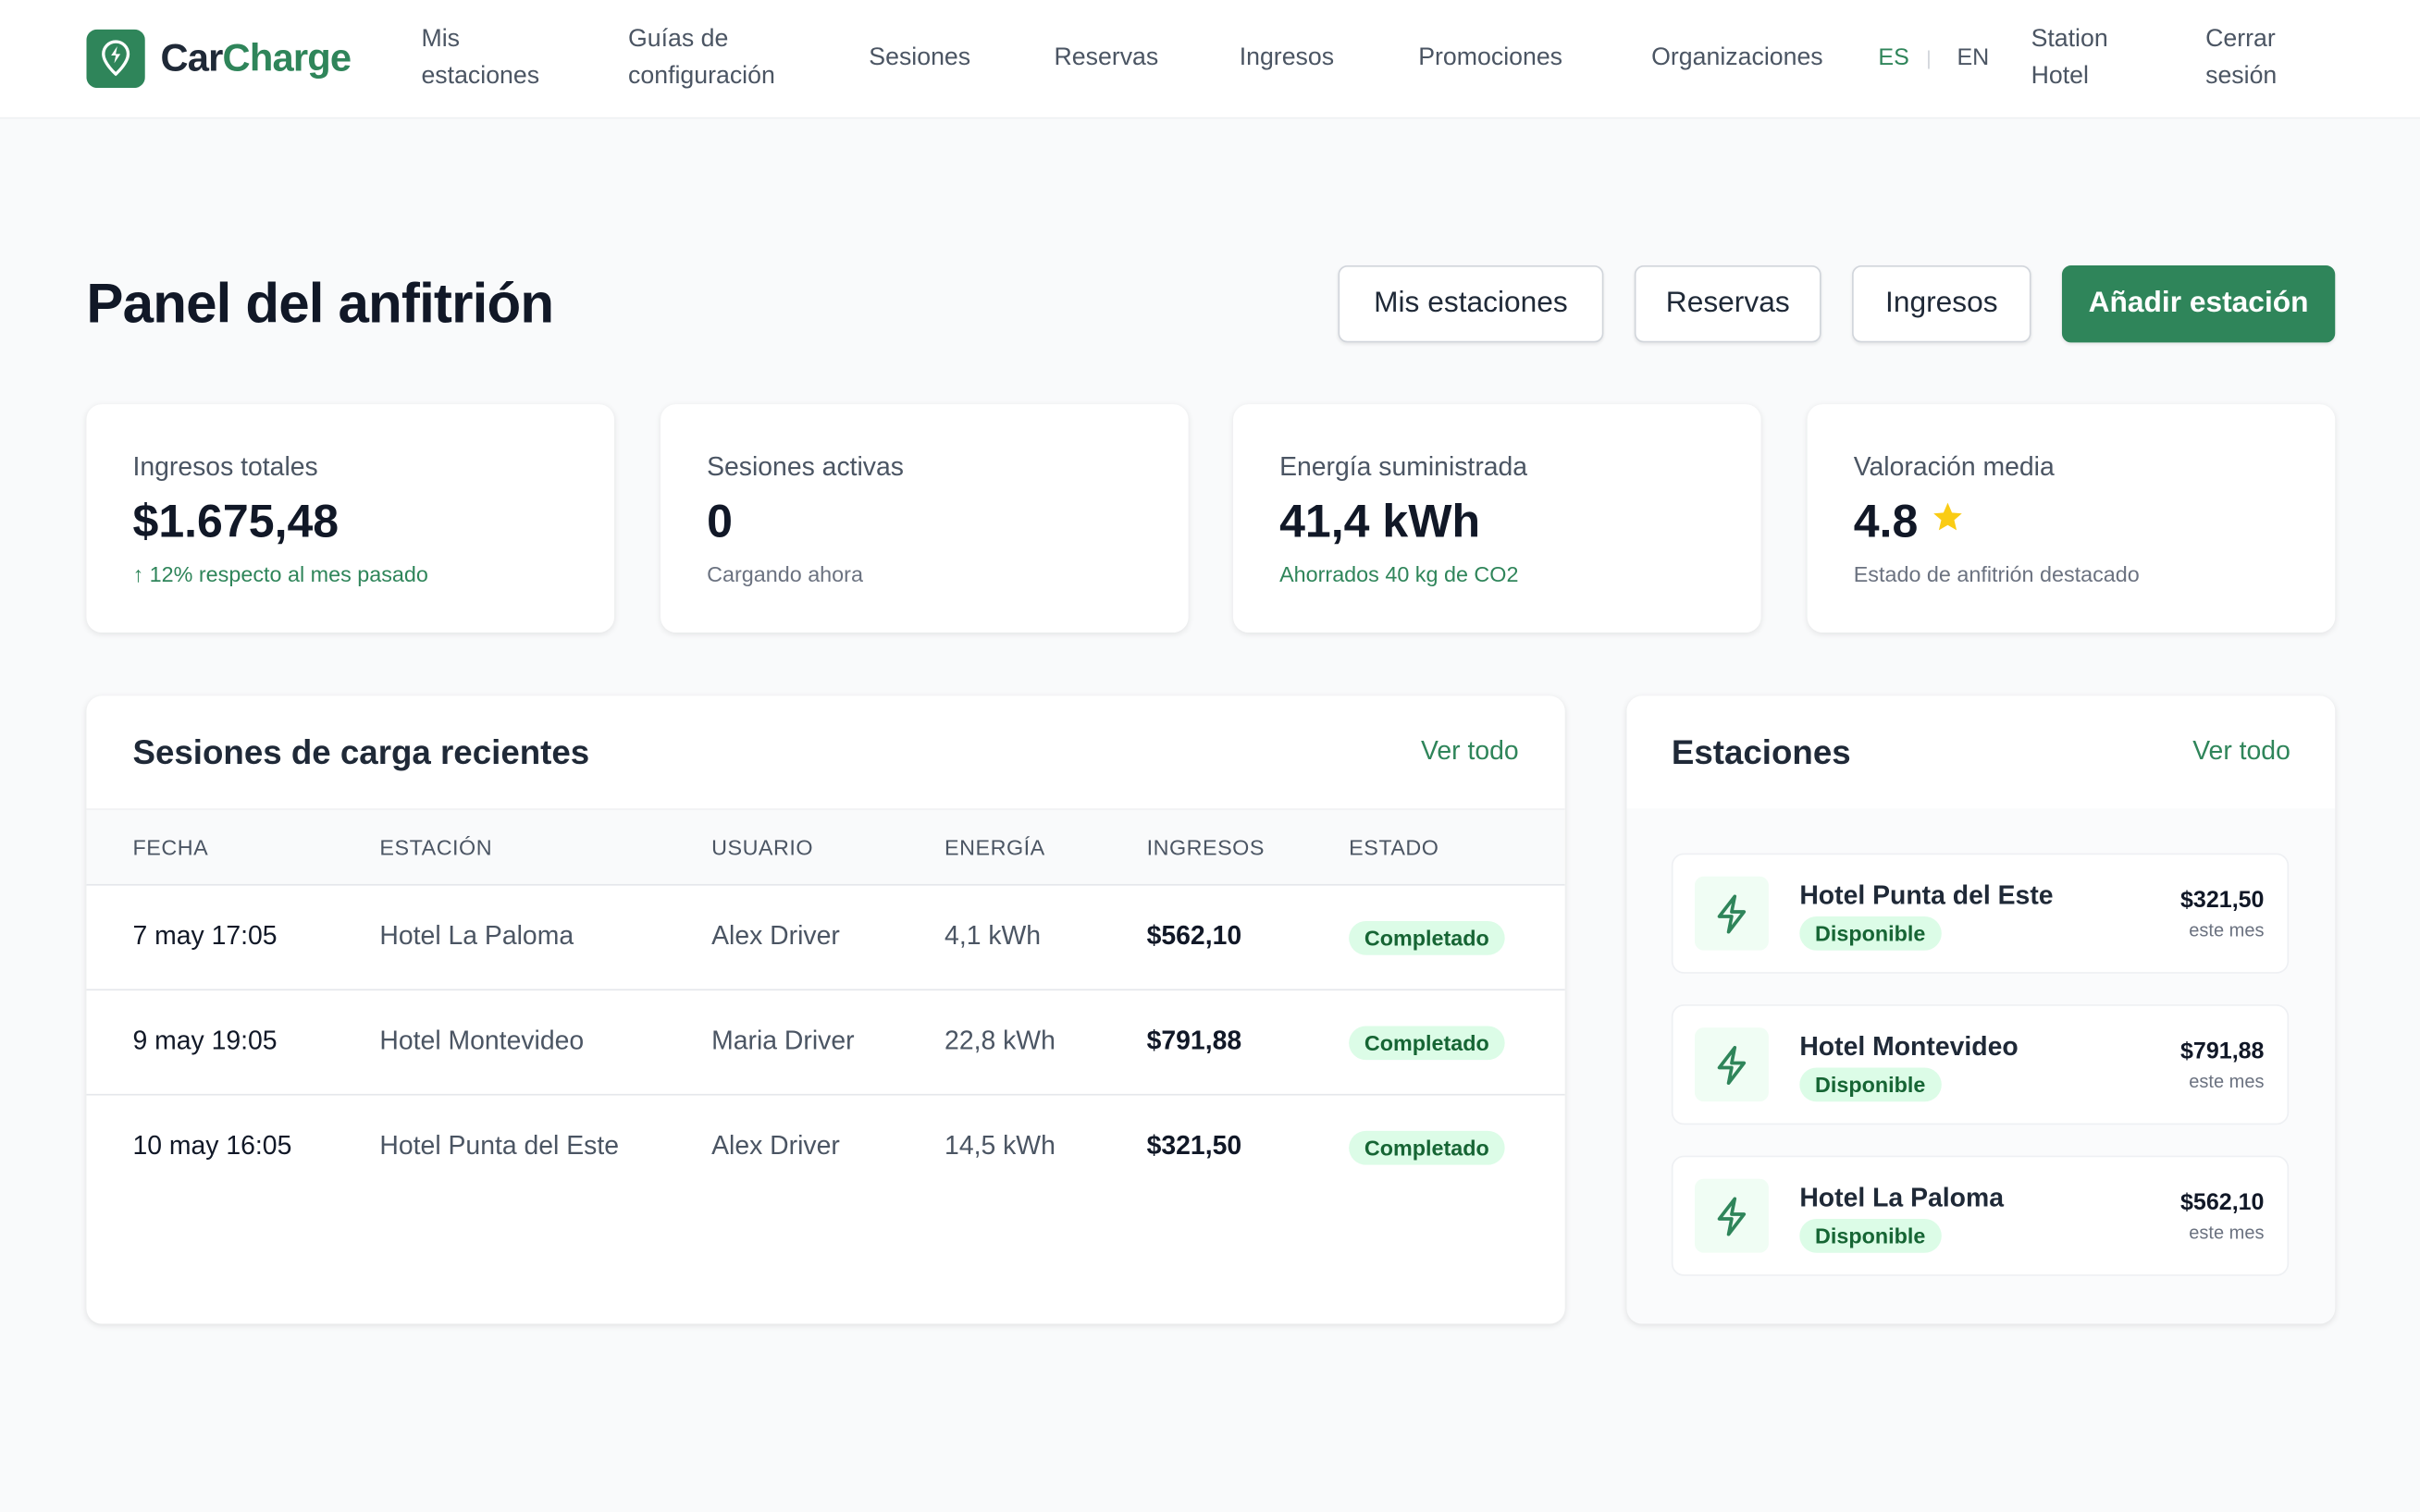 The height and width of the screenshot is (1512, 2420). I want to click on stat-value: 0, so click(720, 523).